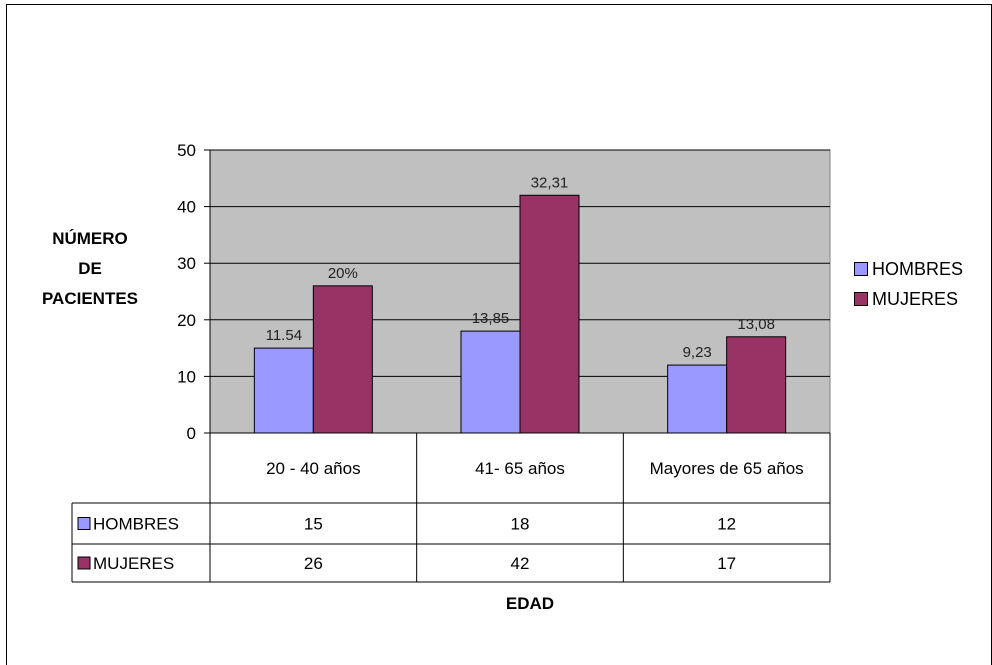 This screenshot has width=992, height=665. Describe the element at coordinates (697, 352) in the screenshot. I see `data-label-hombres-3: 9,23` at that location.